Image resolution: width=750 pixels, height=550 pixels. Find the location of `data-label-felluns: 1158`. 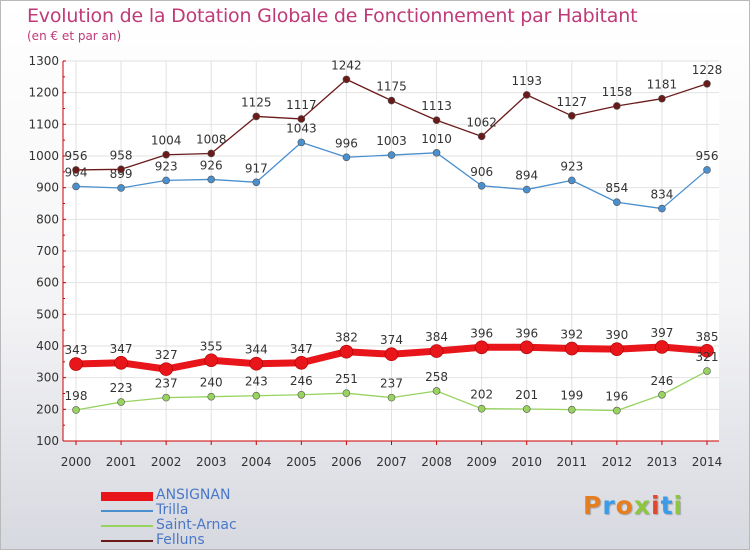

data-label-felluns: 1158 is located at coordinates (617, 92).